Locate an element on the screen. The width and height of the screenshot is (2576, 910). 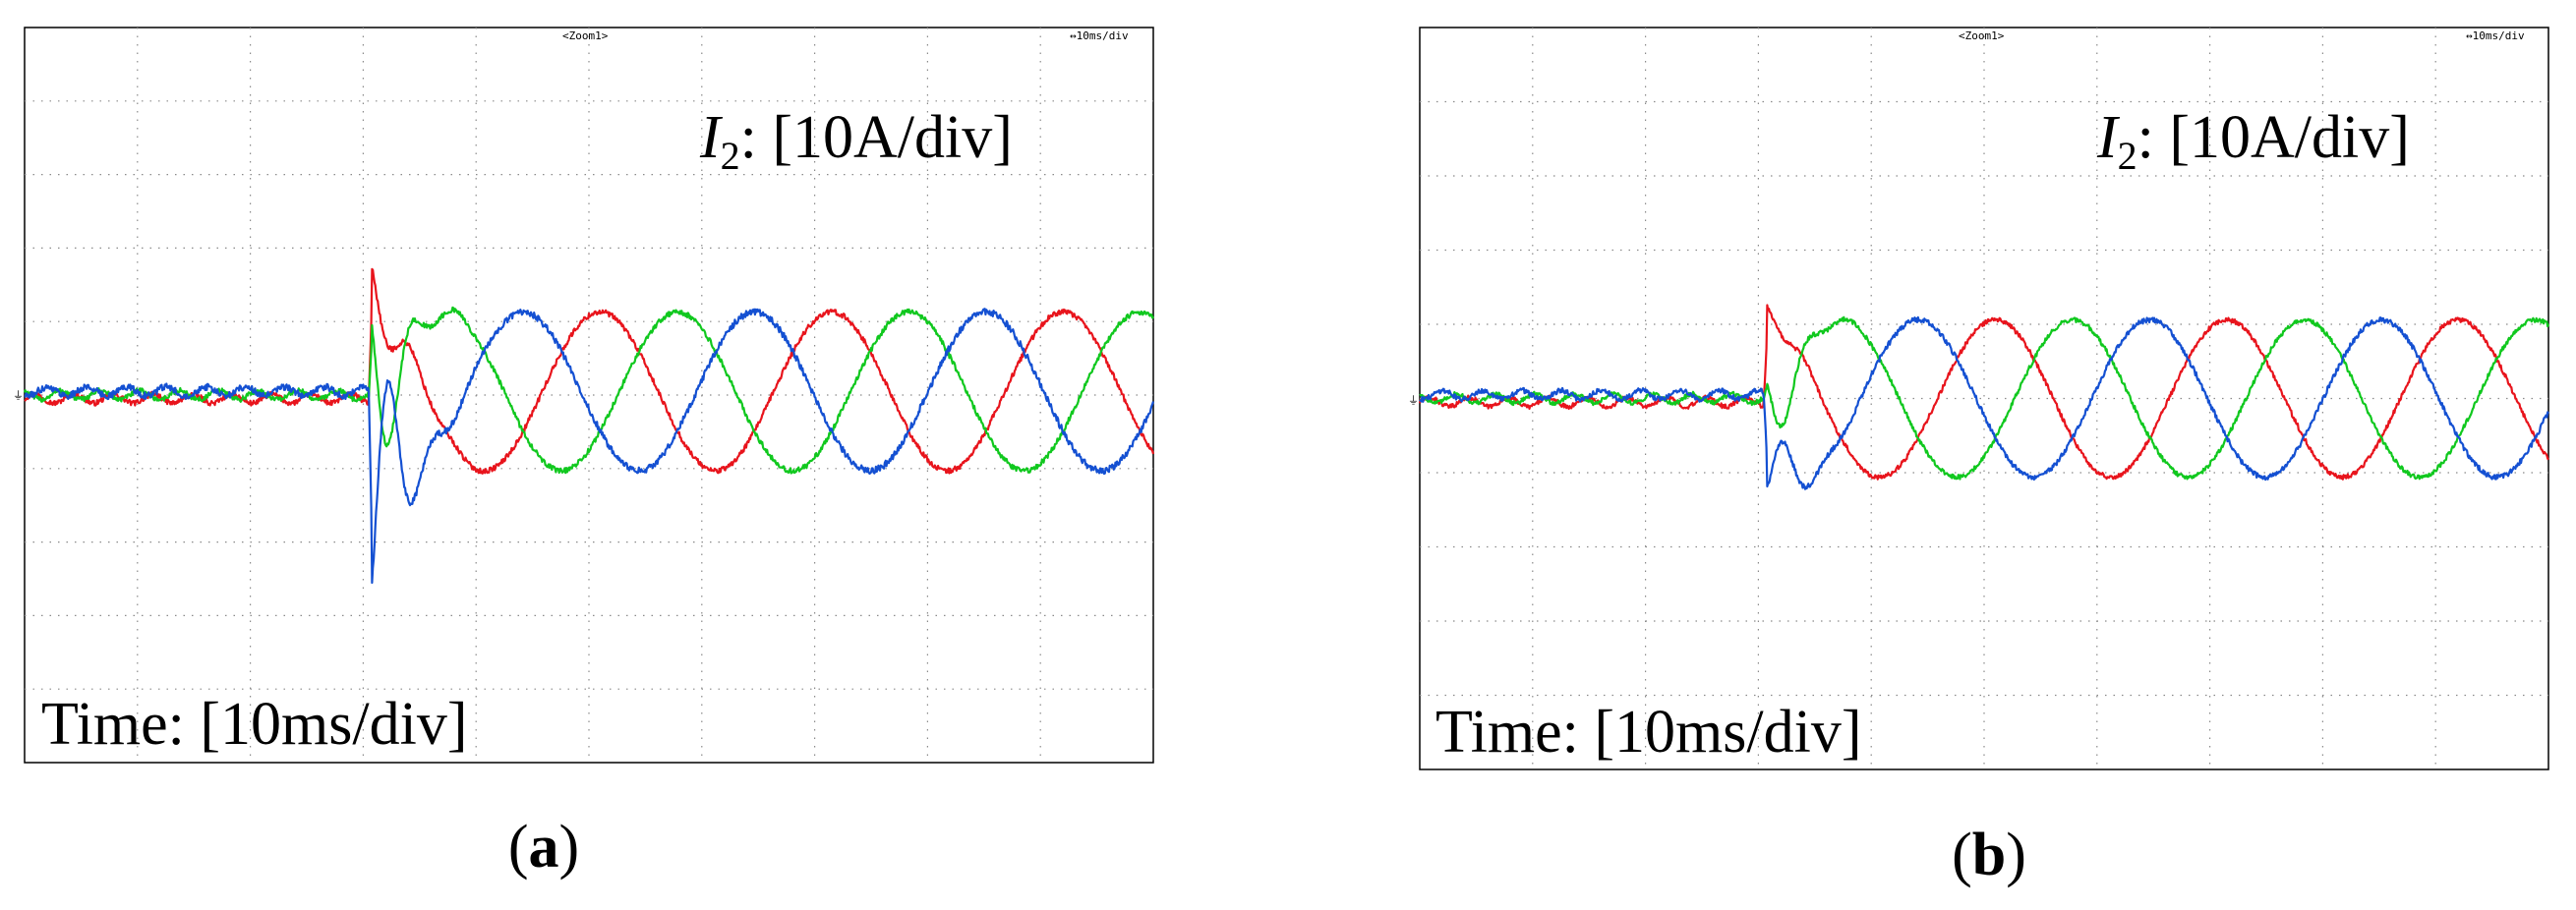
time-scale-label-b: Time: [10ms/div] is located at coordinates (1648, 732).